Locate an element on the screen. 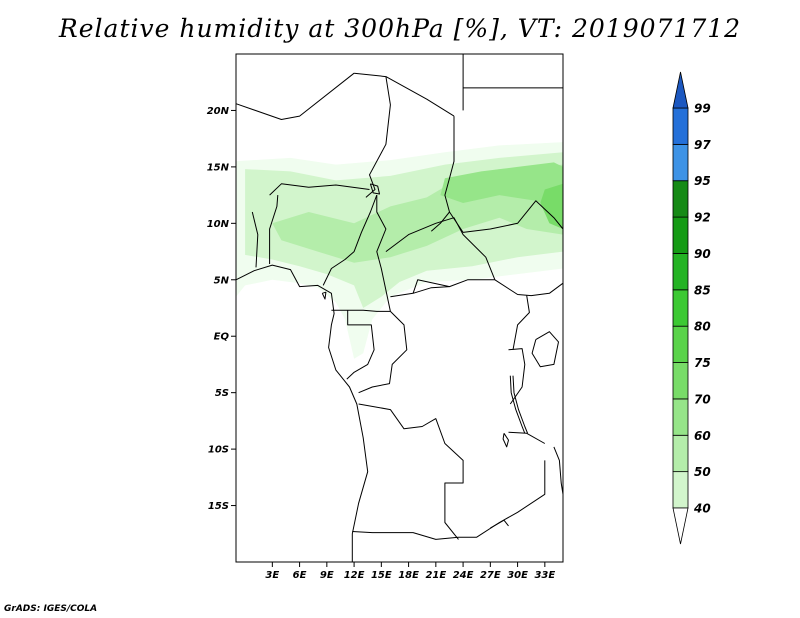 Image resolution: width=800 pixels, height=618 pixels. border-rwanda-tanzania is located at coordinates (517, 376).